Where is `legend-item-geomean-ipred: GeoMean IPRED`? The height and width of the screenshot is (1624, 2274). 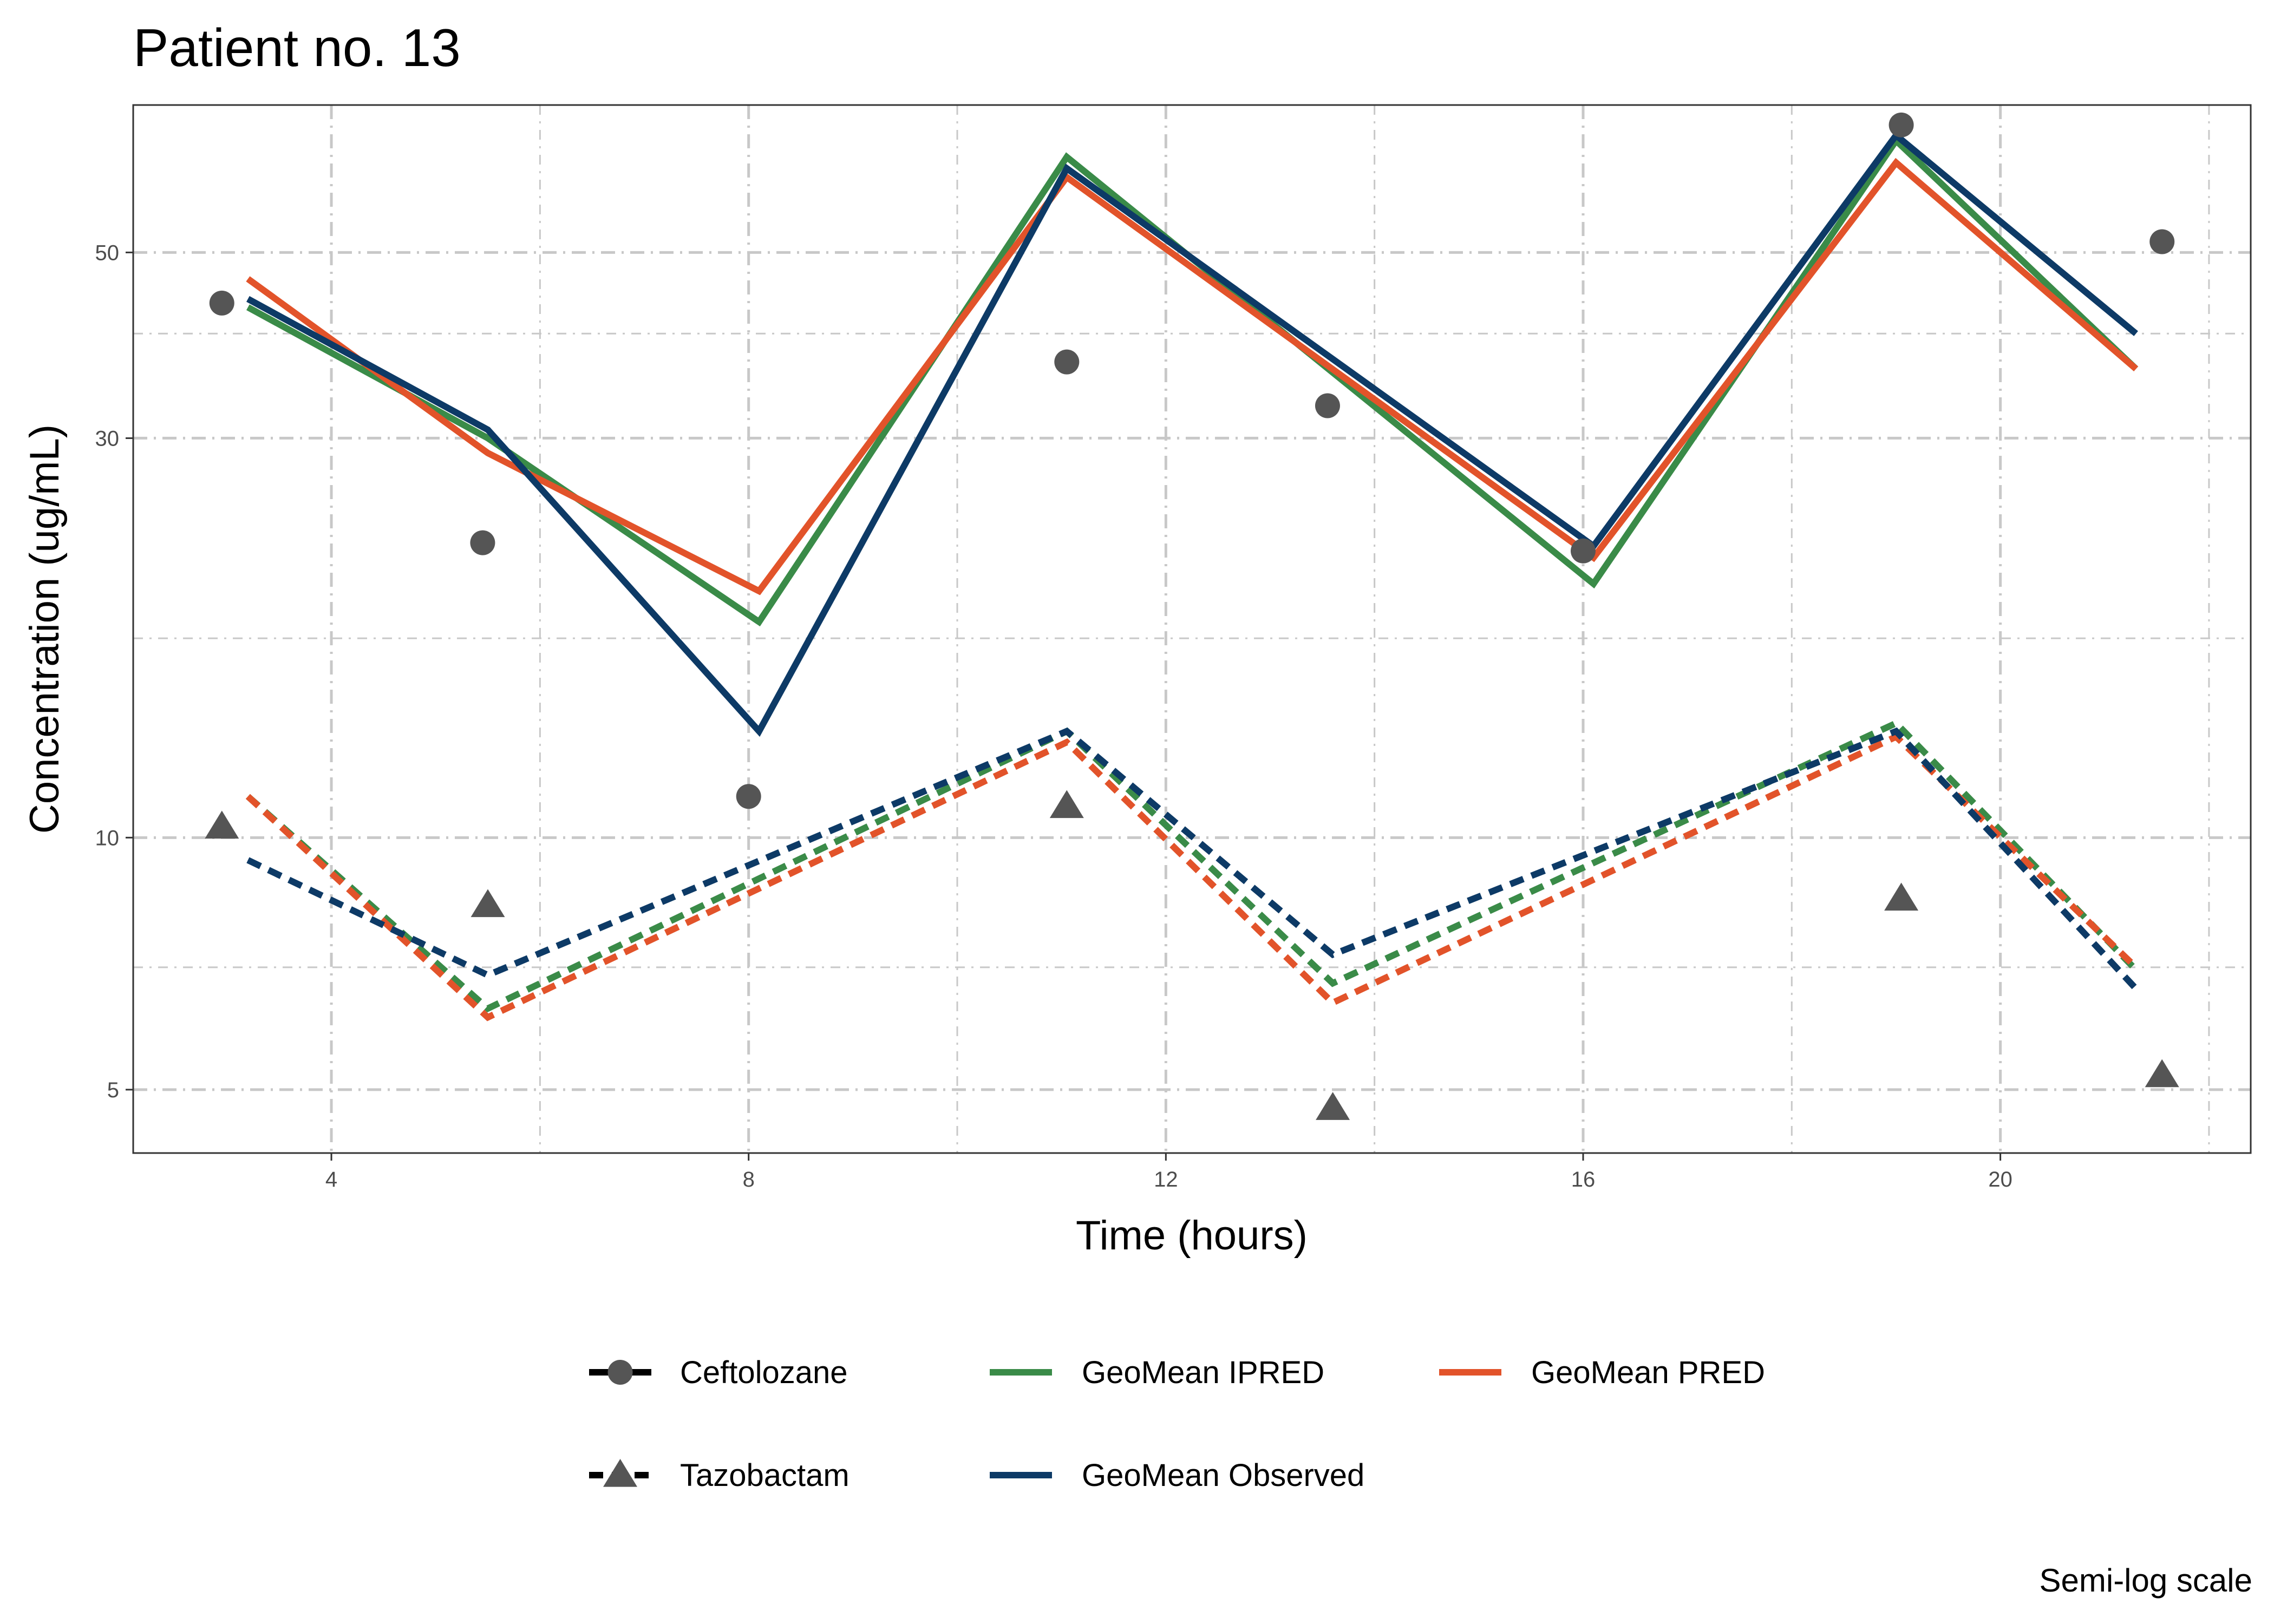 legend-item-geomean-ipred: GeoMean IPRED is located at coordinates (1157, 1372).